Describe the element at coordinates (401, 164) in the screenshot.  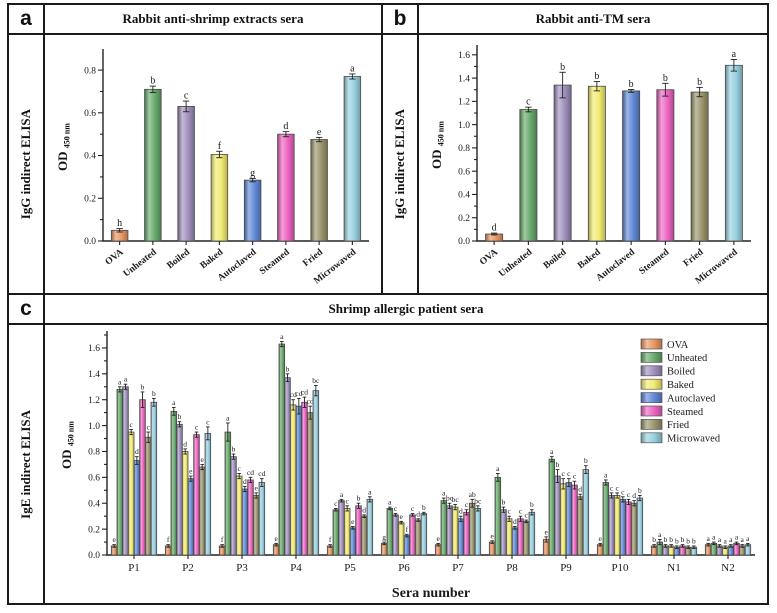
I see `panel-b-sidebar: IgG indirect ELISA` at that location.